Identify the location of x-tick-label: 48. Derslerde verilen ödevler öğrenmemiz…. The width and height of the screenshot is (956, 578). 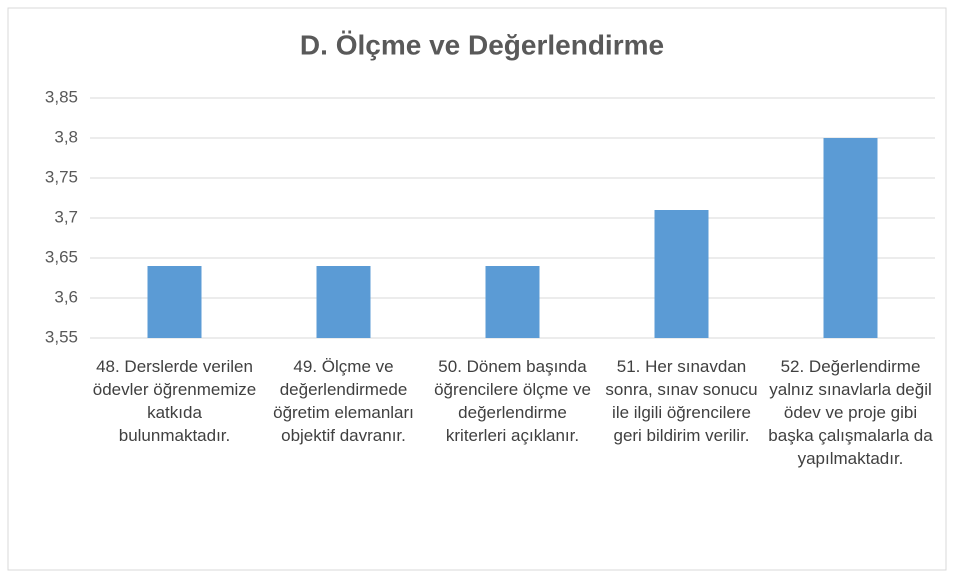
(174, 401).